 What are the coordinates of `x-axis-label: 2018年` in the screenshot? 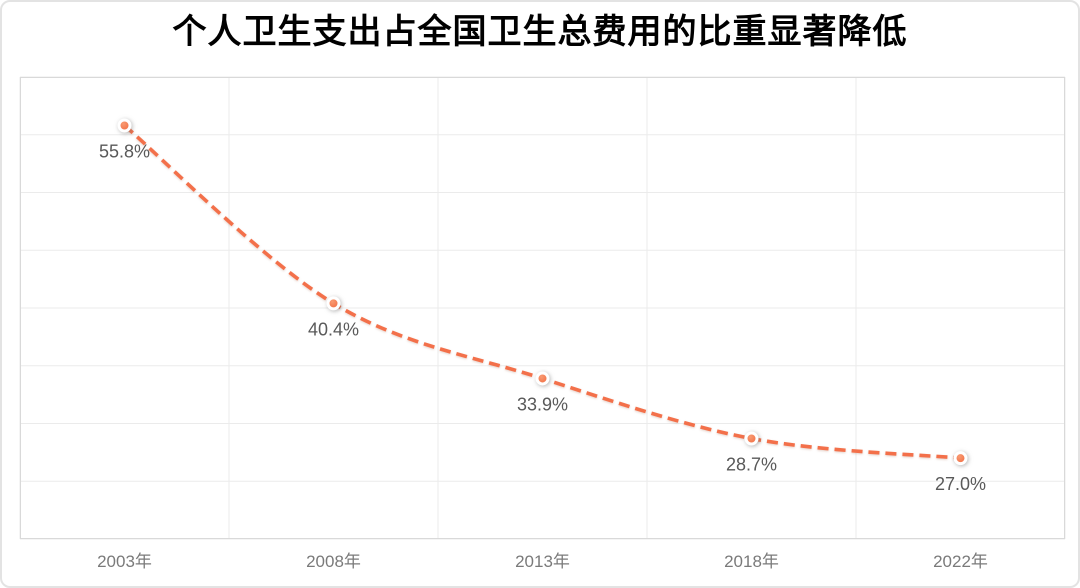 It's located at (751, 561).